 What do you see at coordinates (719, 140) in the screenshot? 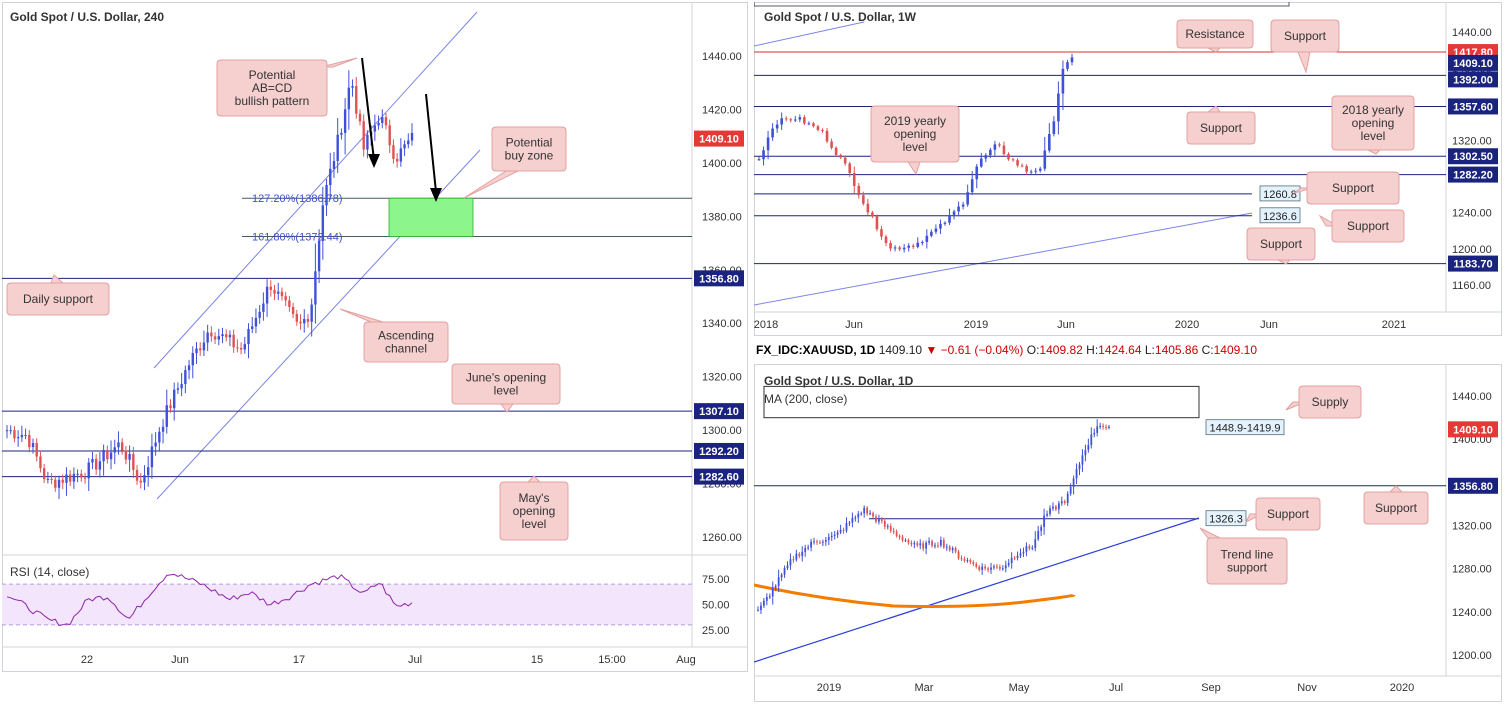
I see `price-box-1409.10: 1409.10` at bounding box center [719, 140].